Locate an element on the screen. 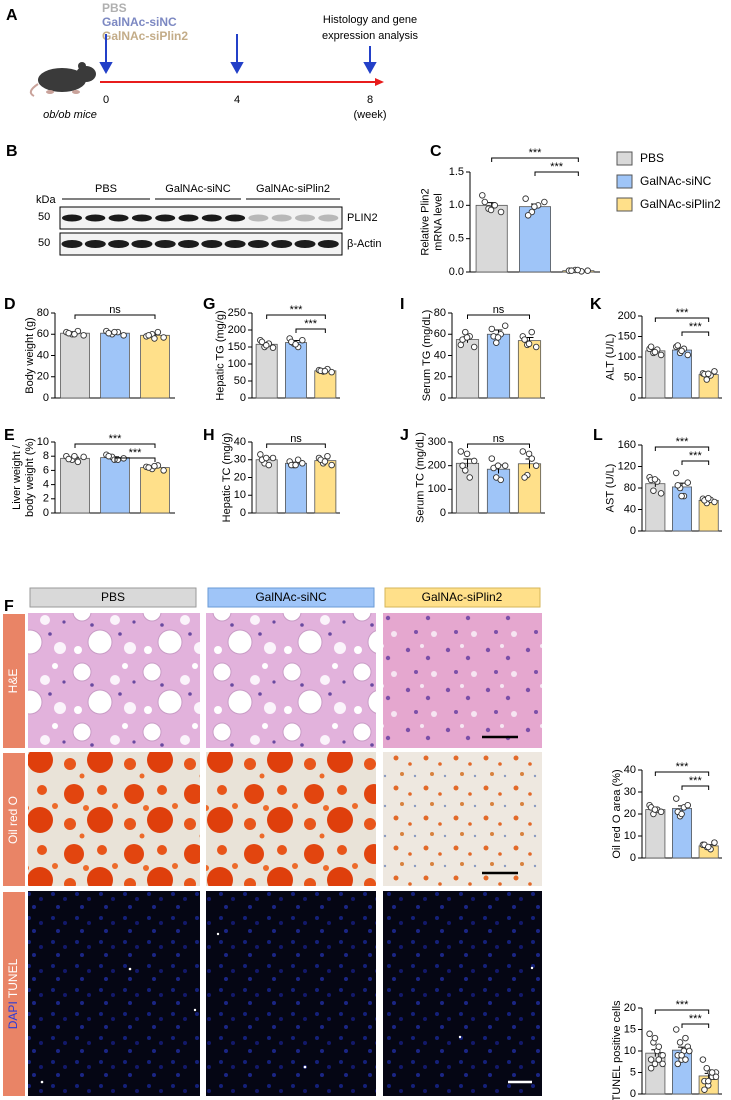  error-bar is located at coordinates (467, 463).